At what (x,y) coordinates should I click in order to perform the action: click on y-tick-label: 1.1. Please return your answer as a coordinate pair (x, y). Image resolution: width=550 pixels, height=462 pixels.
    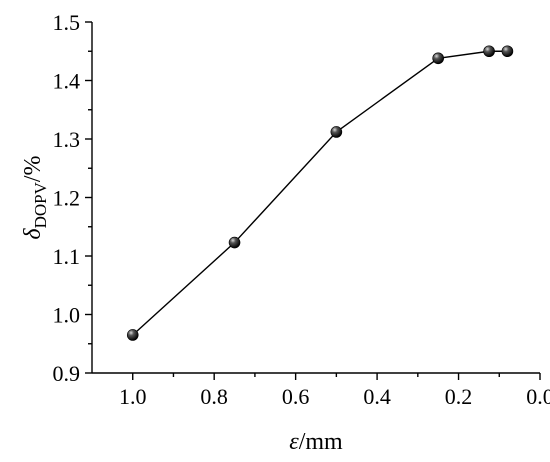
    Looking at the image, I should click on (67, 256).